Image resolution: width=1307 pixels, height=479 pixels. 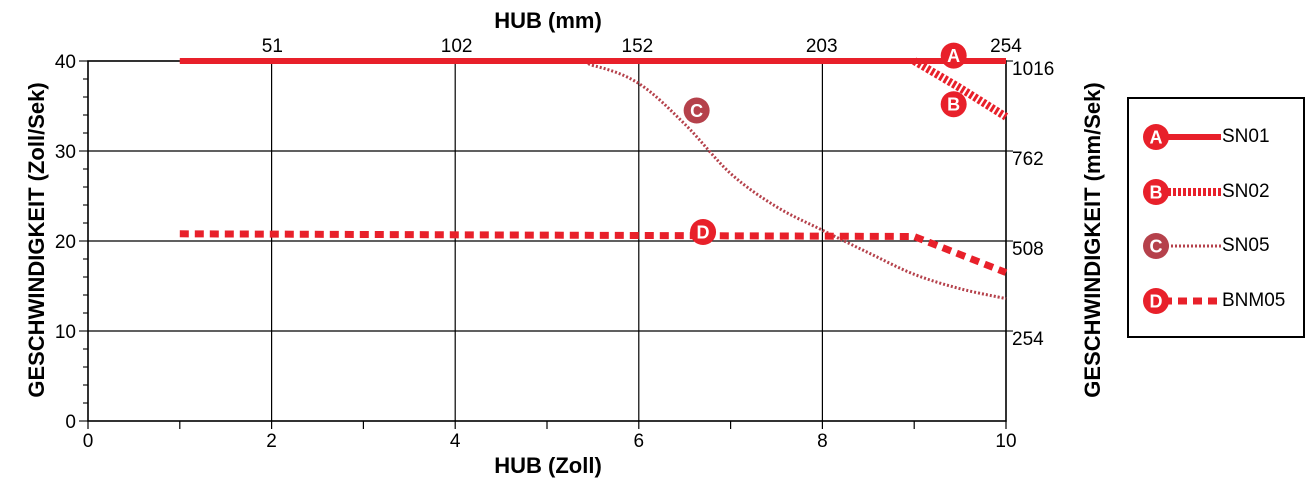 What do you see at coordinates (88, 441) in the screenshot?
I see `x-tick-label-bottom: 0` at bounding box center [88, 441].